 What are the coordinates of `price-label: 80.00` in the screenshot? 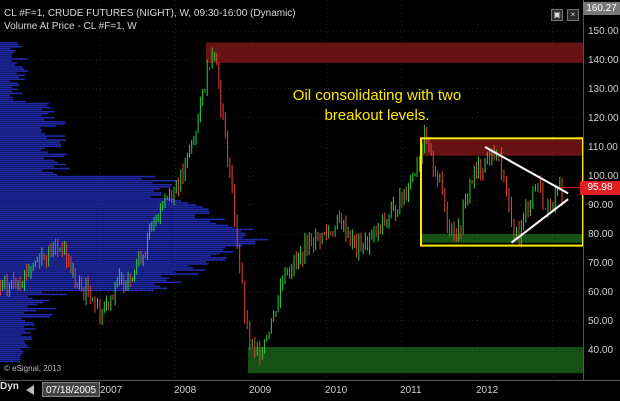 It's located at (601, 234).